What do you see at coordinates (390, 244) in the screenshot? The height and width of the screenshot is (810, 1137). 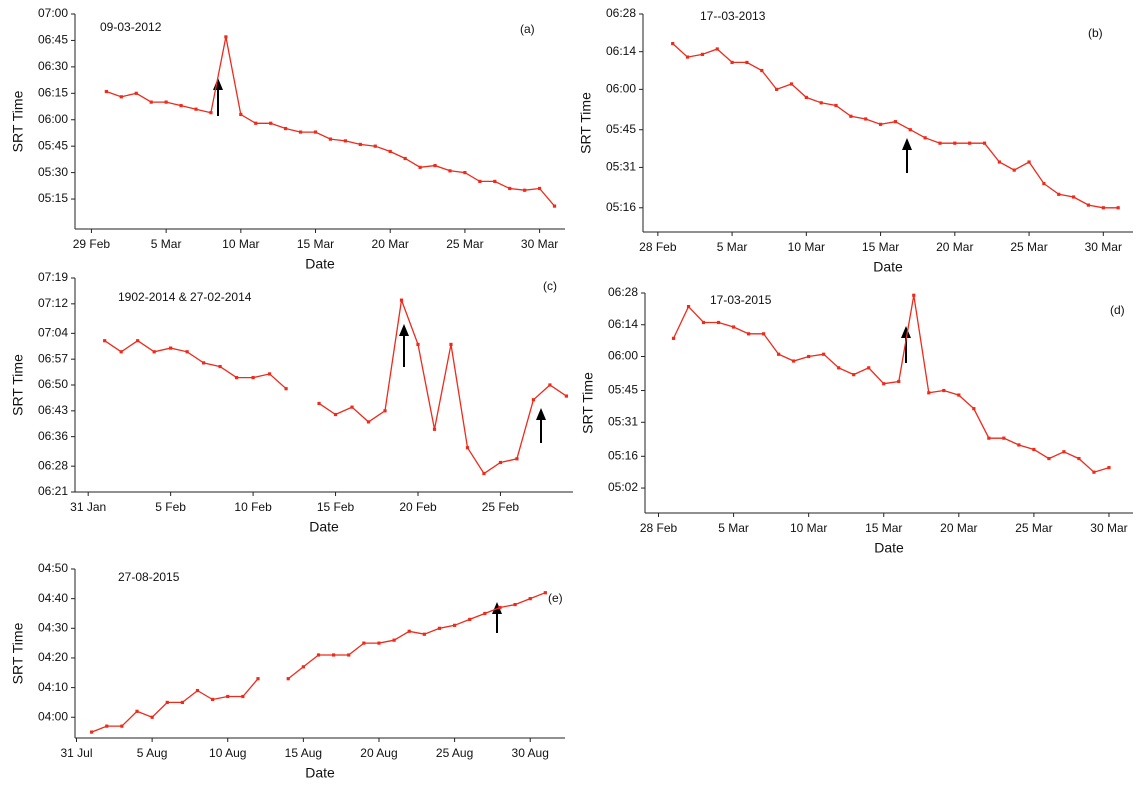 I see `x-tick-label: 20 Mar` at bounding box center [390, 244].